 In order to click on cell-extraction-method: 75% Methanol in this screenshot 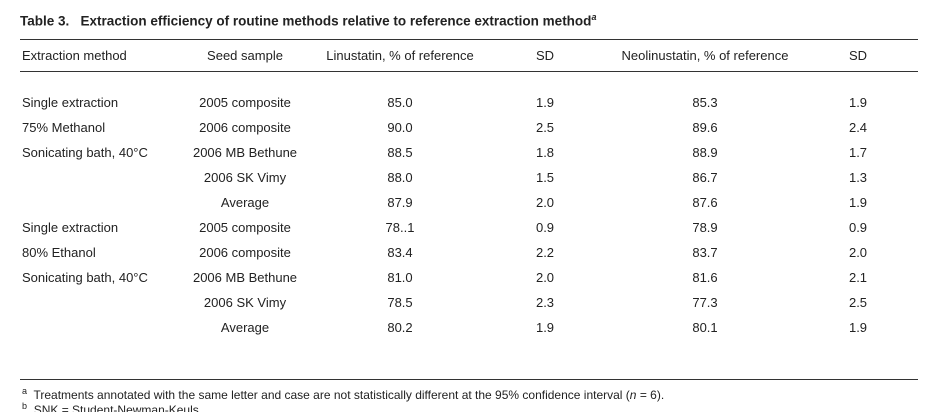, I will do `click(64, 127)`.